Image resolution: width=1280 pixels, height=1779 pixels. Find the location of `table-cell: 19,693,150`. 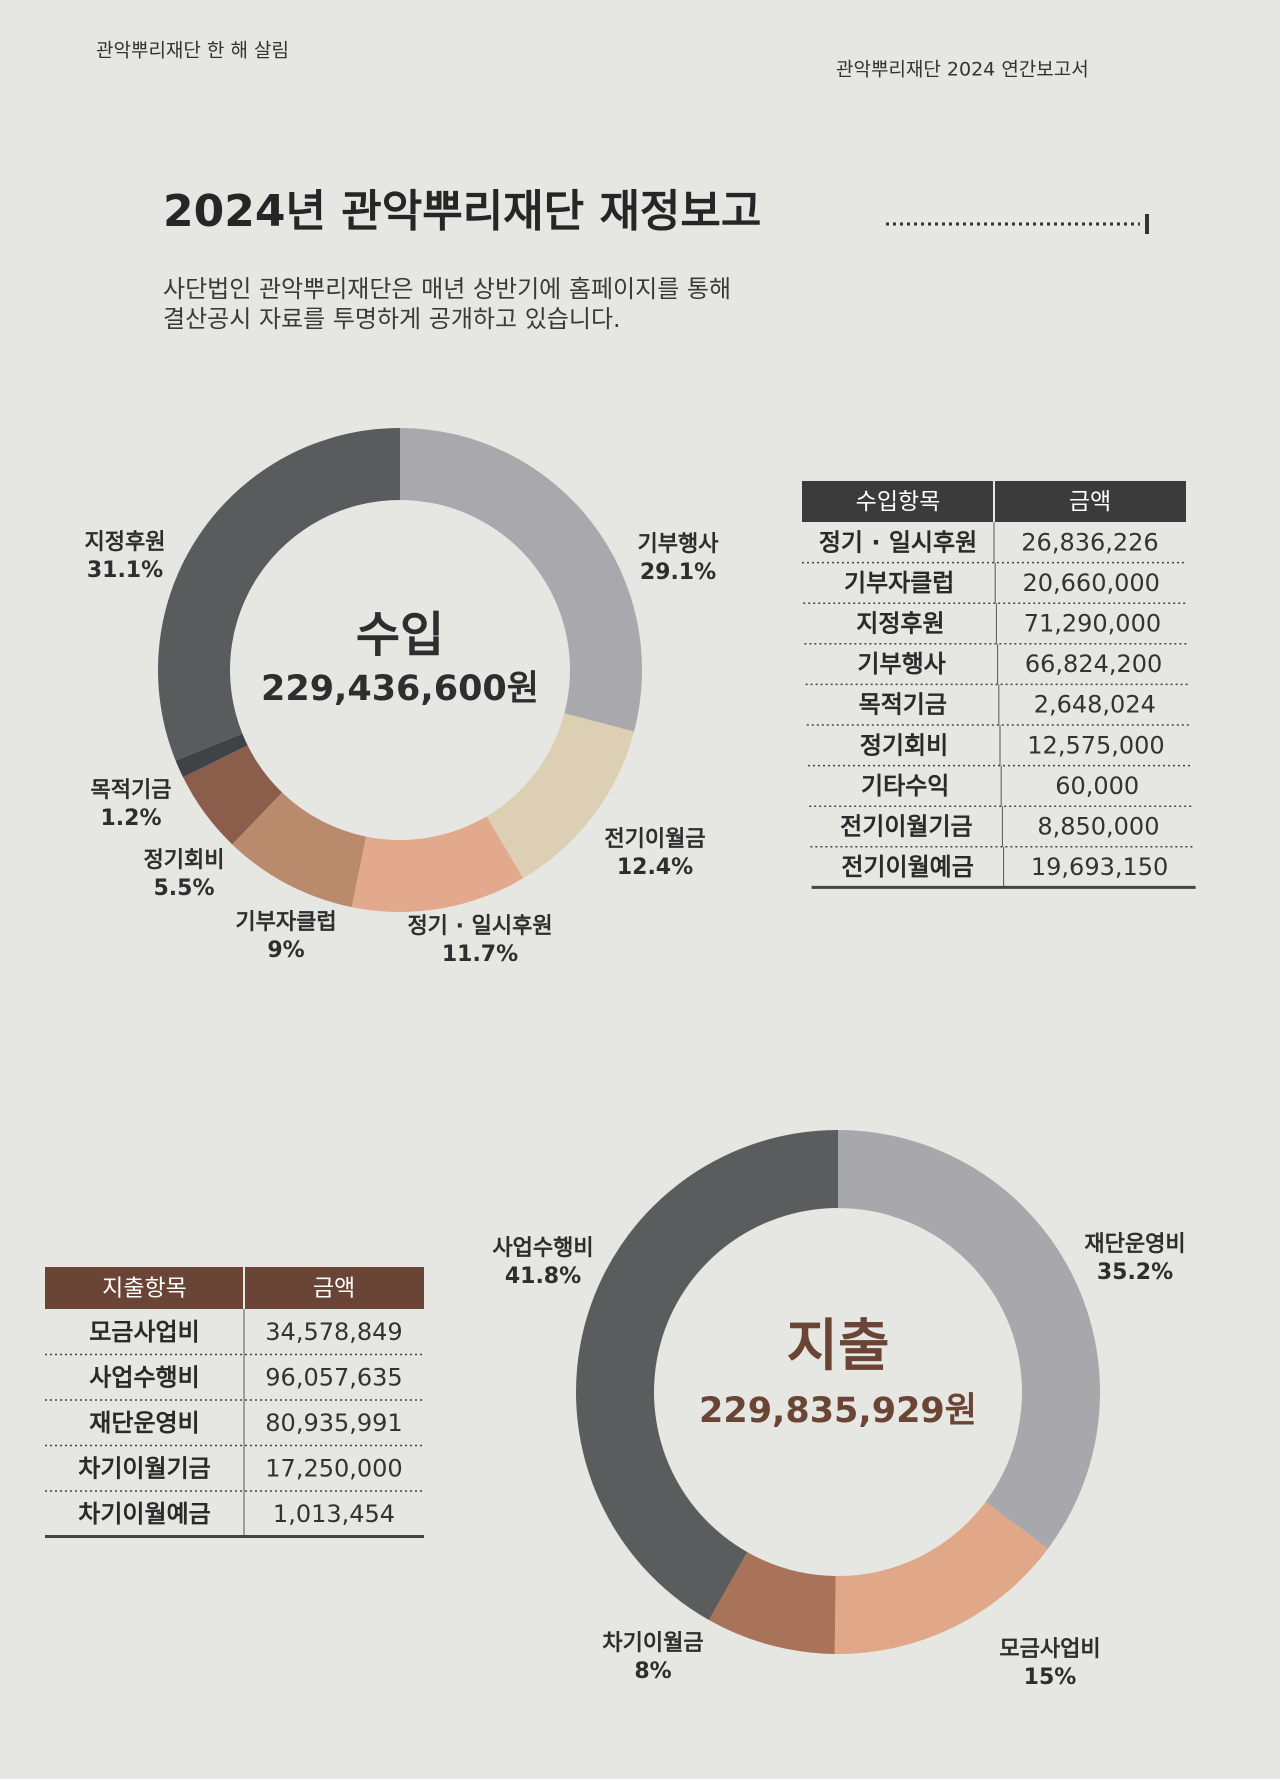

table-cell: 19,693,150 is located at coordinates (1099, 867).